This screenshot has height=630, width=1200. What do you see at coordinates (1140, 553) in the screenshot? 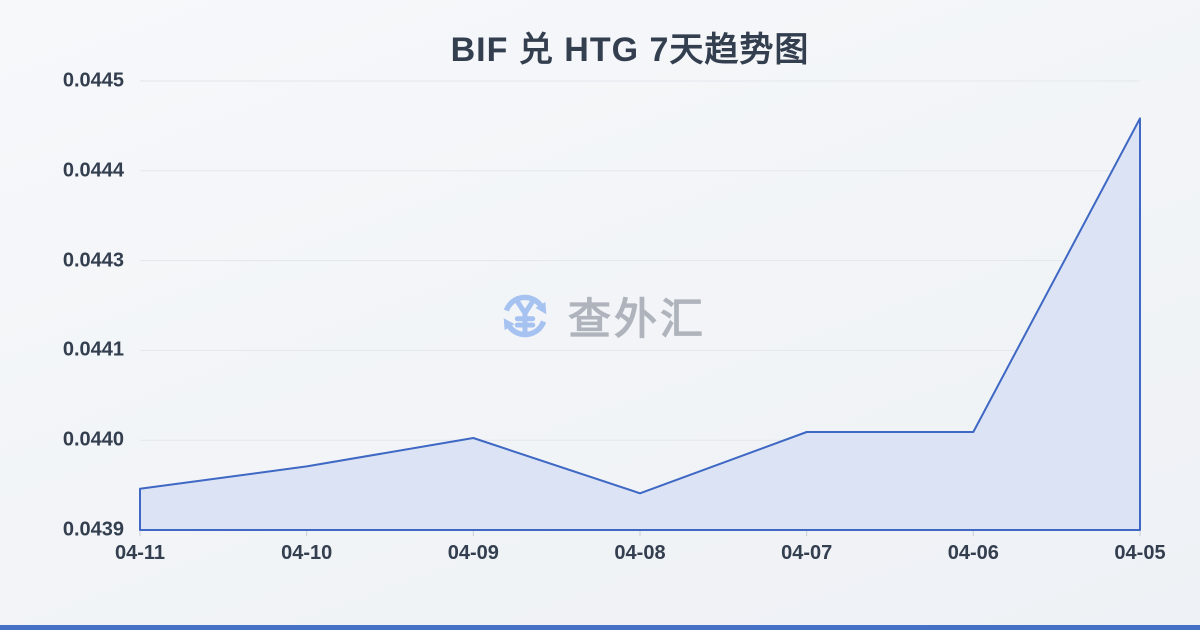
I see `x-axis-label: 04-05` at bounding box center [1140, 553].